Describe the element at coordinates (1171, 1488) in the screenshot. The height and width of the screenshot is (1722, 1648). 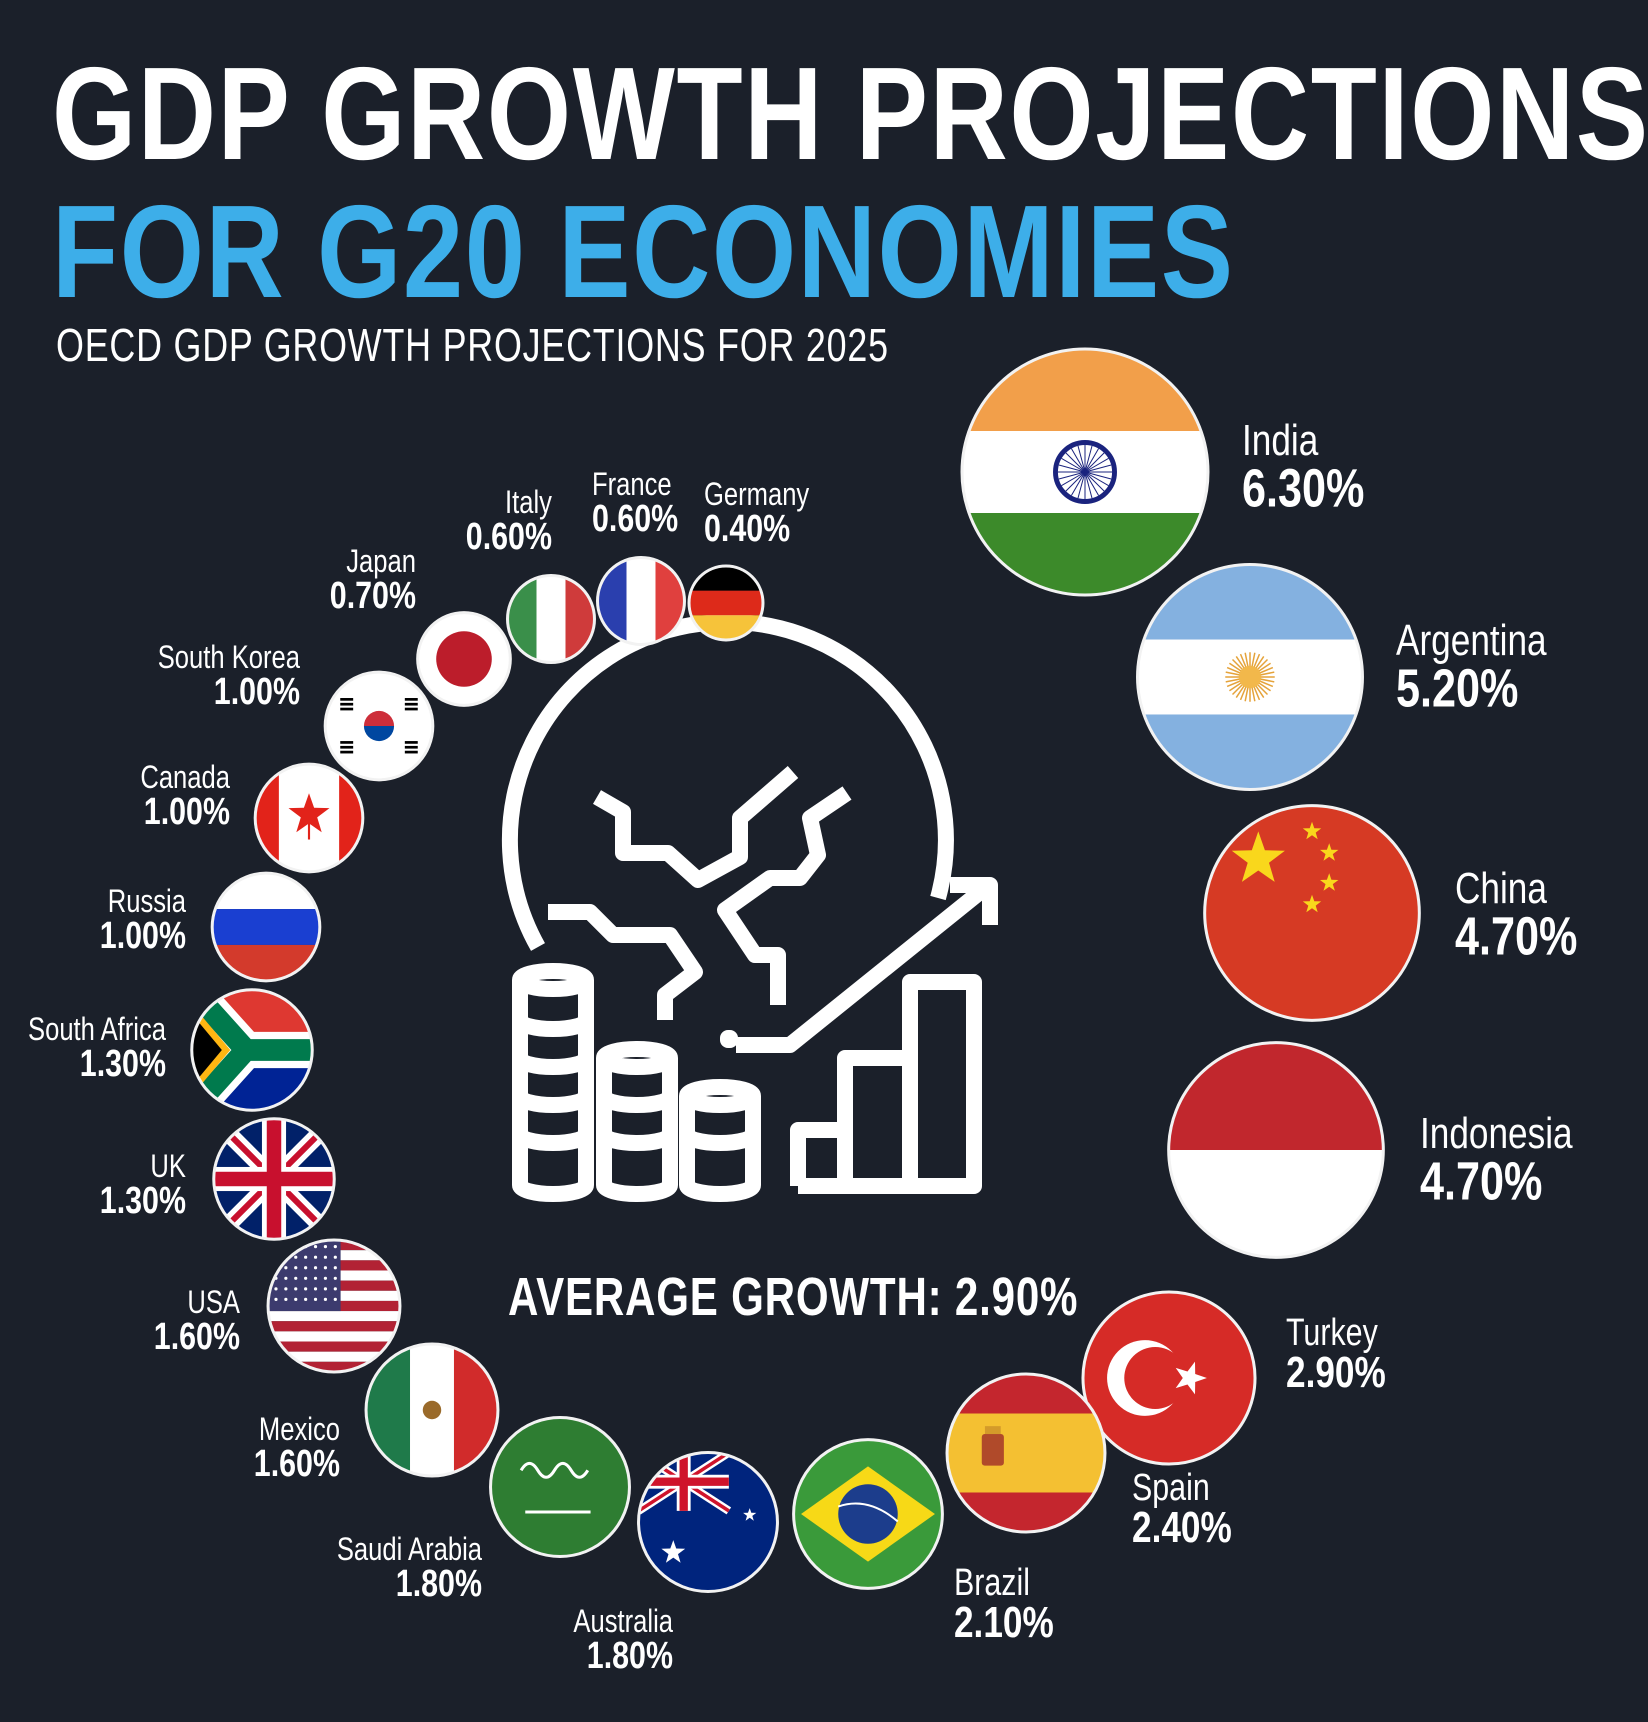
I see `country-label: Spain` at that location.